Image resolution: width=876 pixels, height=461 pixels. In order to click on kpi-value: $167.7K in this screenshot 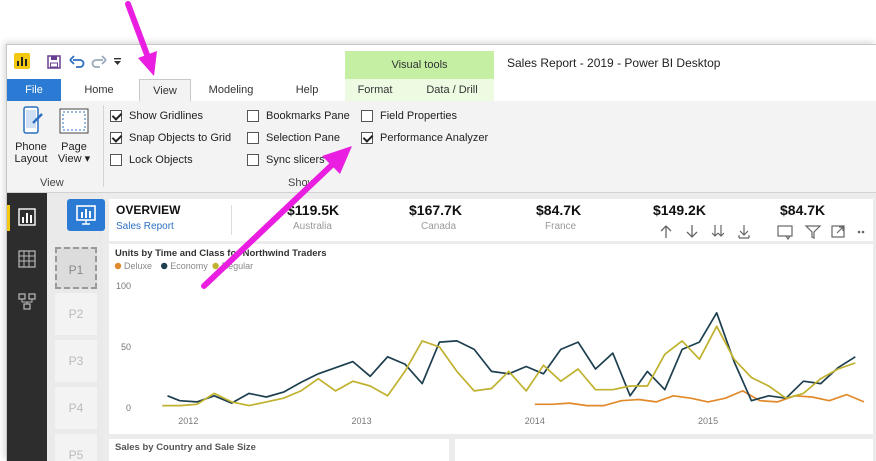, I will do `click(435, 210)`.